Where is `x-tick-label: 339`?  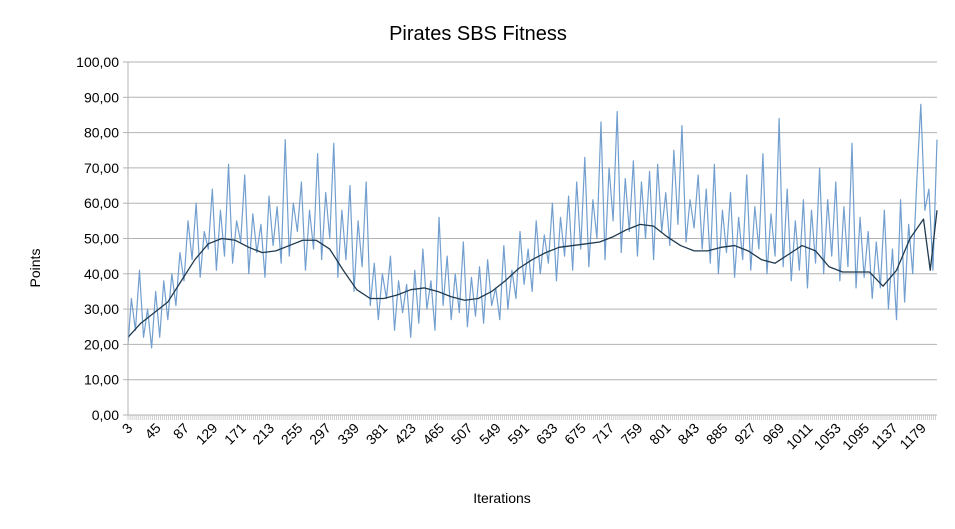 x-tick-label: 339 is located at coordinates (348, 434).